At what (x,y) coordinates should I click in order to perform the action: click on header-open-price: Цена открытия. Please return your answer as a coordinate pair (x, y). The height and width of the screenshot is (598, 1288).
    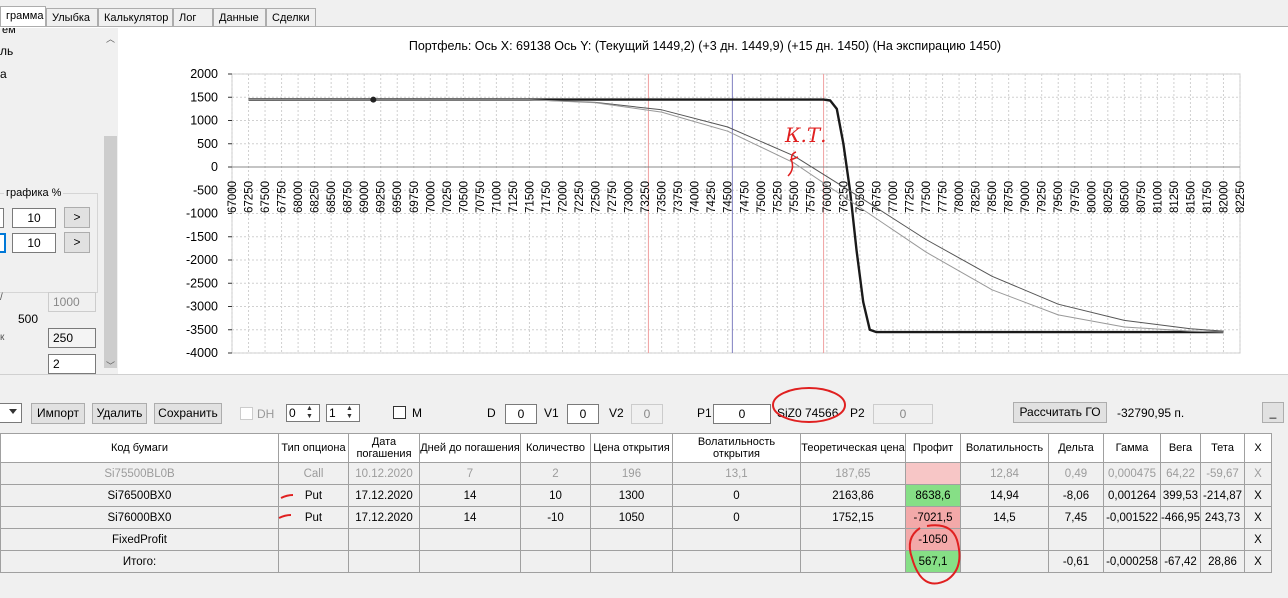
    Looking at the image, I should click on (631, 448).